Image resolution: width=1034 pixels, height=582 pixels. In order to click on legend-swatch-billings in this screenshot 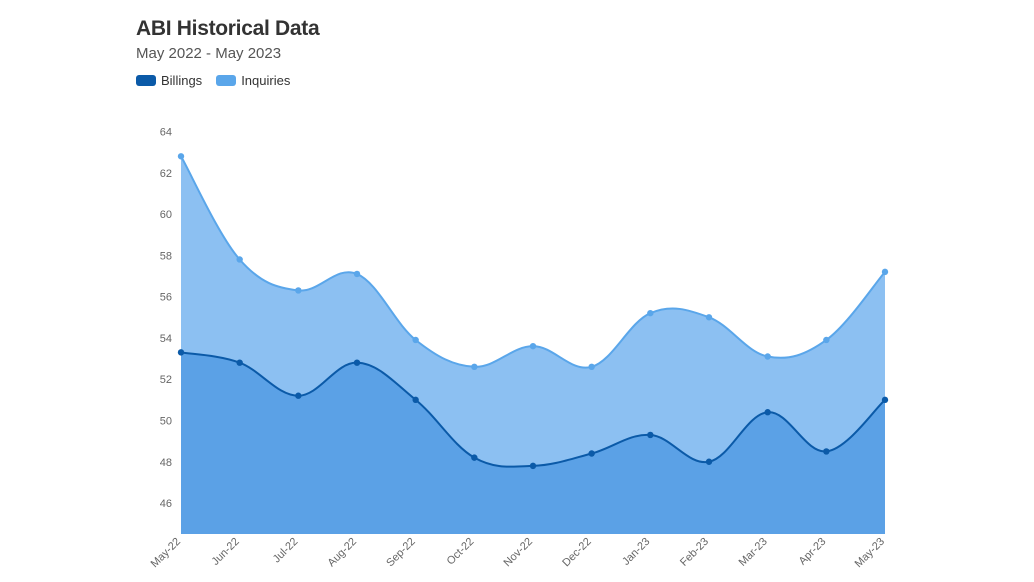, I will do `click(146, 80)`.